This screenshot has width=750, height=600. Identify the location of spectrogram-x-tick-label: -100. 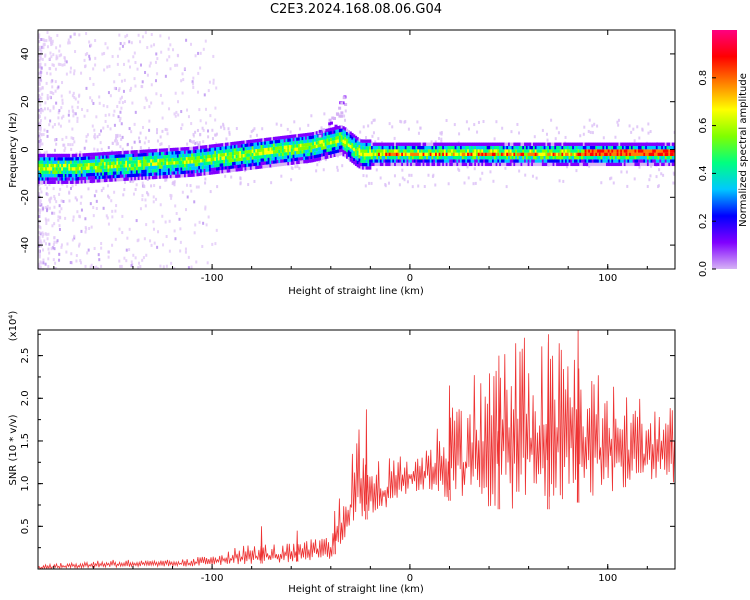
(212, 278).